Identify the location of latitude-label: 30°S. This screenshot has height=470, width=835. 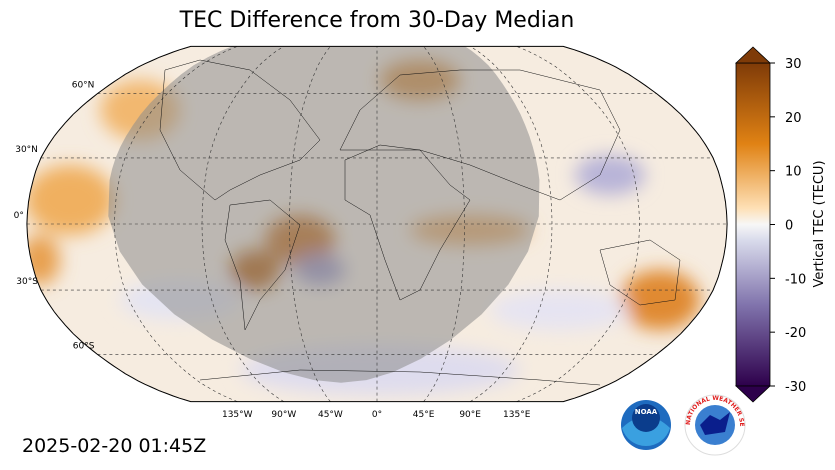
(27, 282).